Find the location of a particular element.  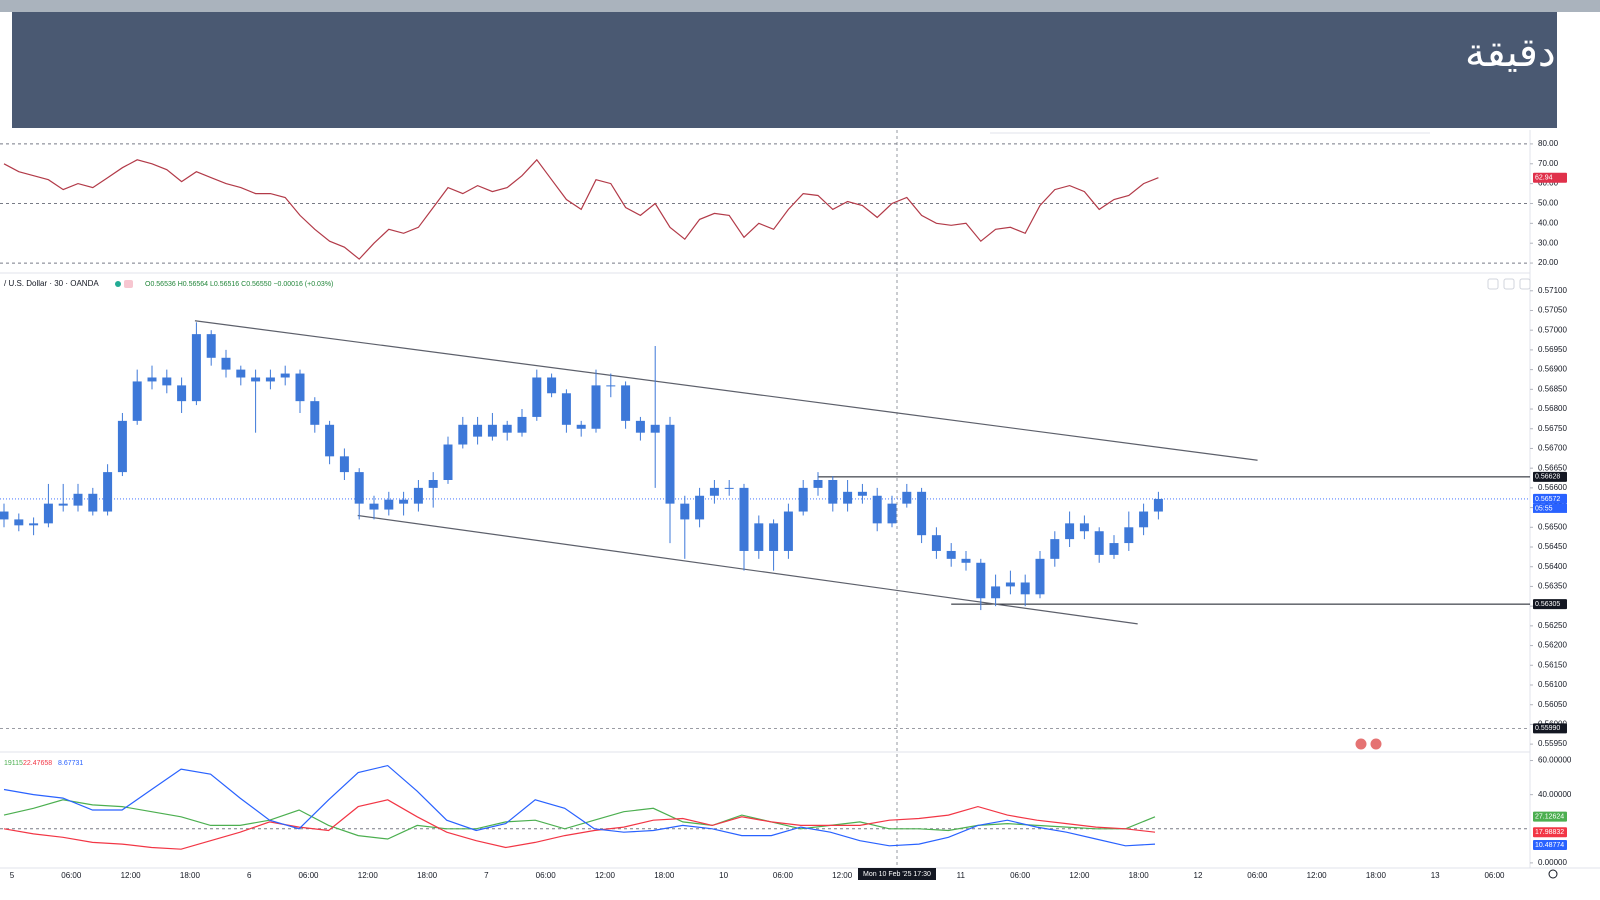

y-tick-label: 0.56250 is located at coordinates (1552, 625).